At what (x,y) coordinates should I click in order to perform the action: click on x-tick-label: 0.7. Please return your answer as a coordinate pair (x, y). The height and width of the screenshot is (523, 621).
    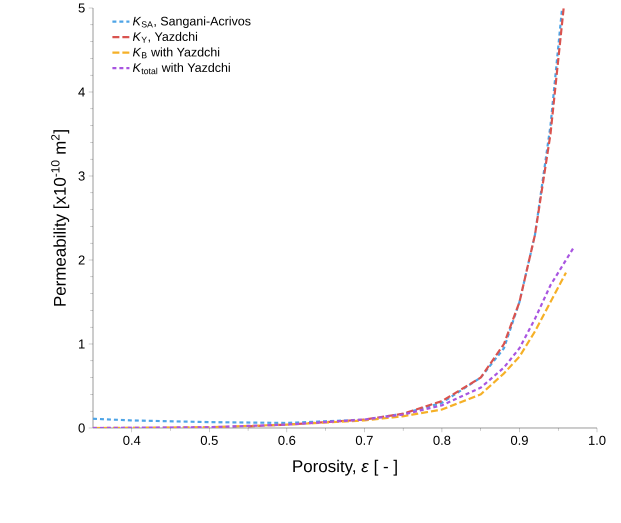
    Looking at the image, I should click on (364, 440).